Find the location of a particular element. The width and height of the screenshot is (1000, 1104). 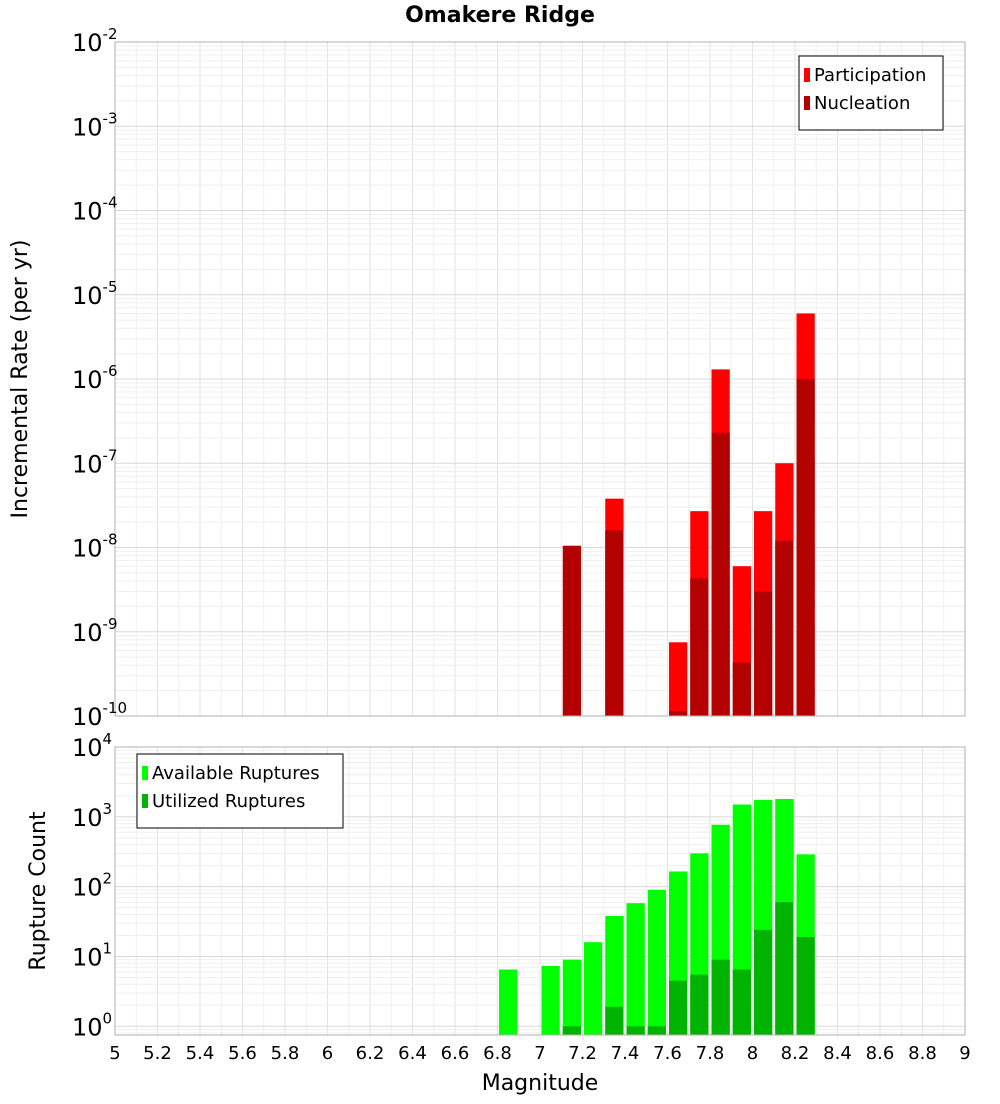

x-tick-label: 8 is located at coordinates (752, 1053).